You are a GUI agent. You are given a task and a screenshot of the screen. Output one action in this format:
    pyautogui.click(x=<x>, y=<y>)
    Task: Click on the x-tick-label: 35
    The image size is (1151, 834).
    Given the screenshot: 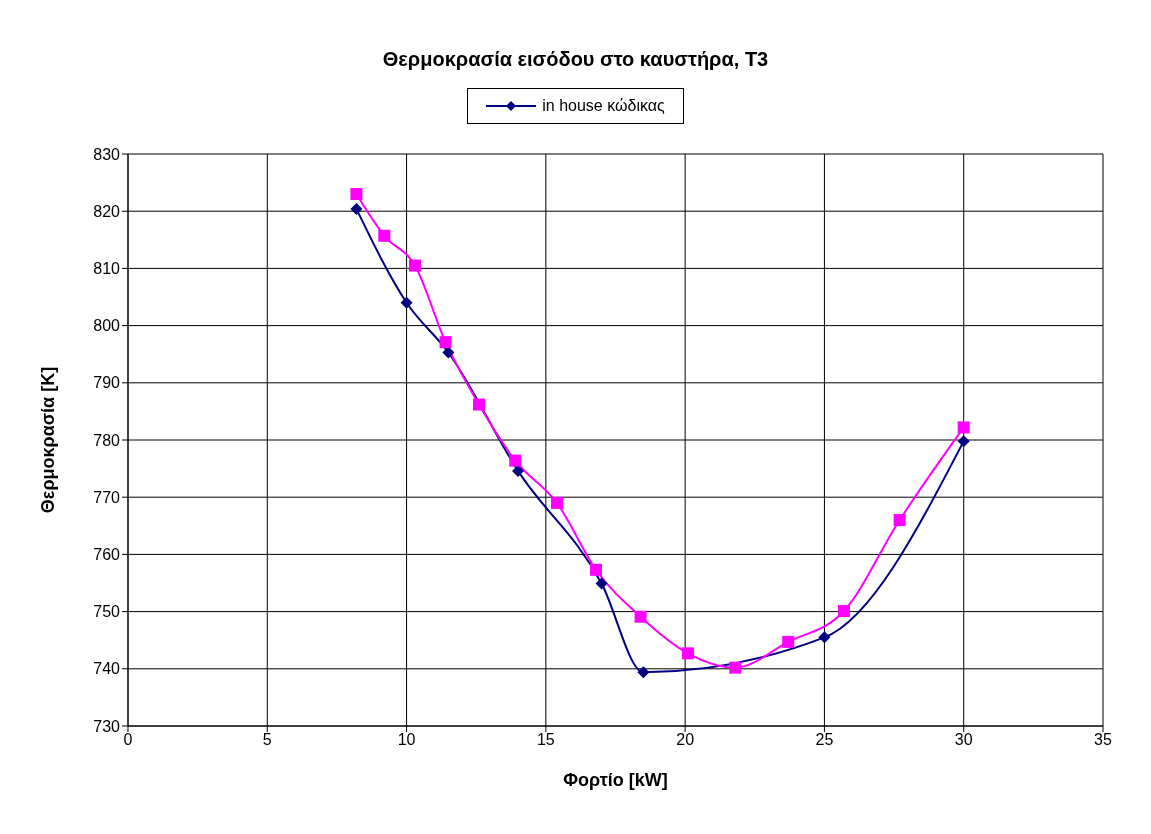 What is the action you would take?
    pyautogui.click(x=1103, y=740)
    